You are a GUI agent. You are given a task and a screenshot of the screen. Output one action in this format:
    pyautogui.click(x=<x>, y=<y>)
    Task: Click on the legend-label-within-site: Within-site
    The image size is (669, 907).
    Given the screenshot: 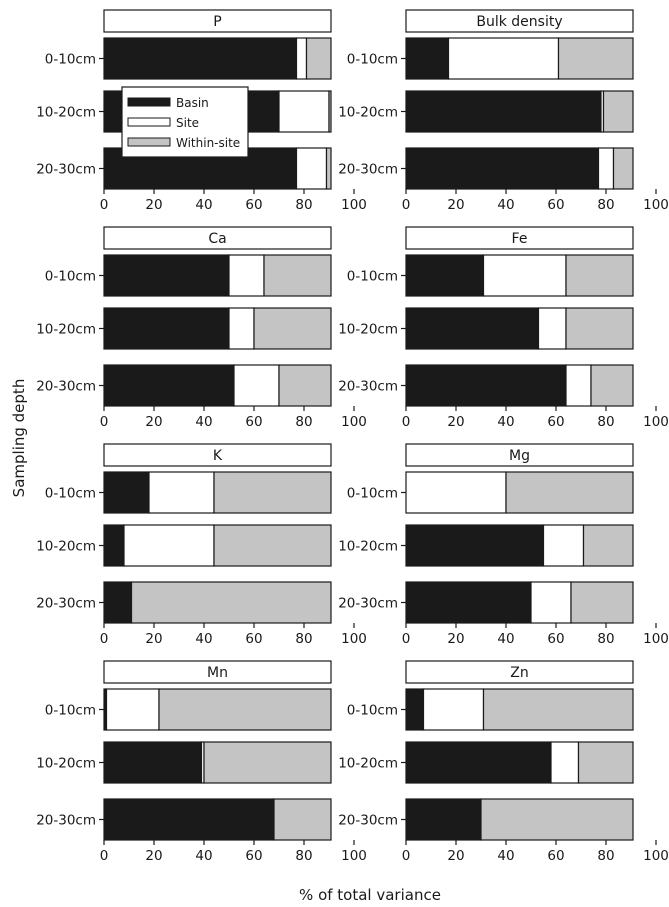 What is the action you would take?
    pyautogui.click(x=208, y=143)
    